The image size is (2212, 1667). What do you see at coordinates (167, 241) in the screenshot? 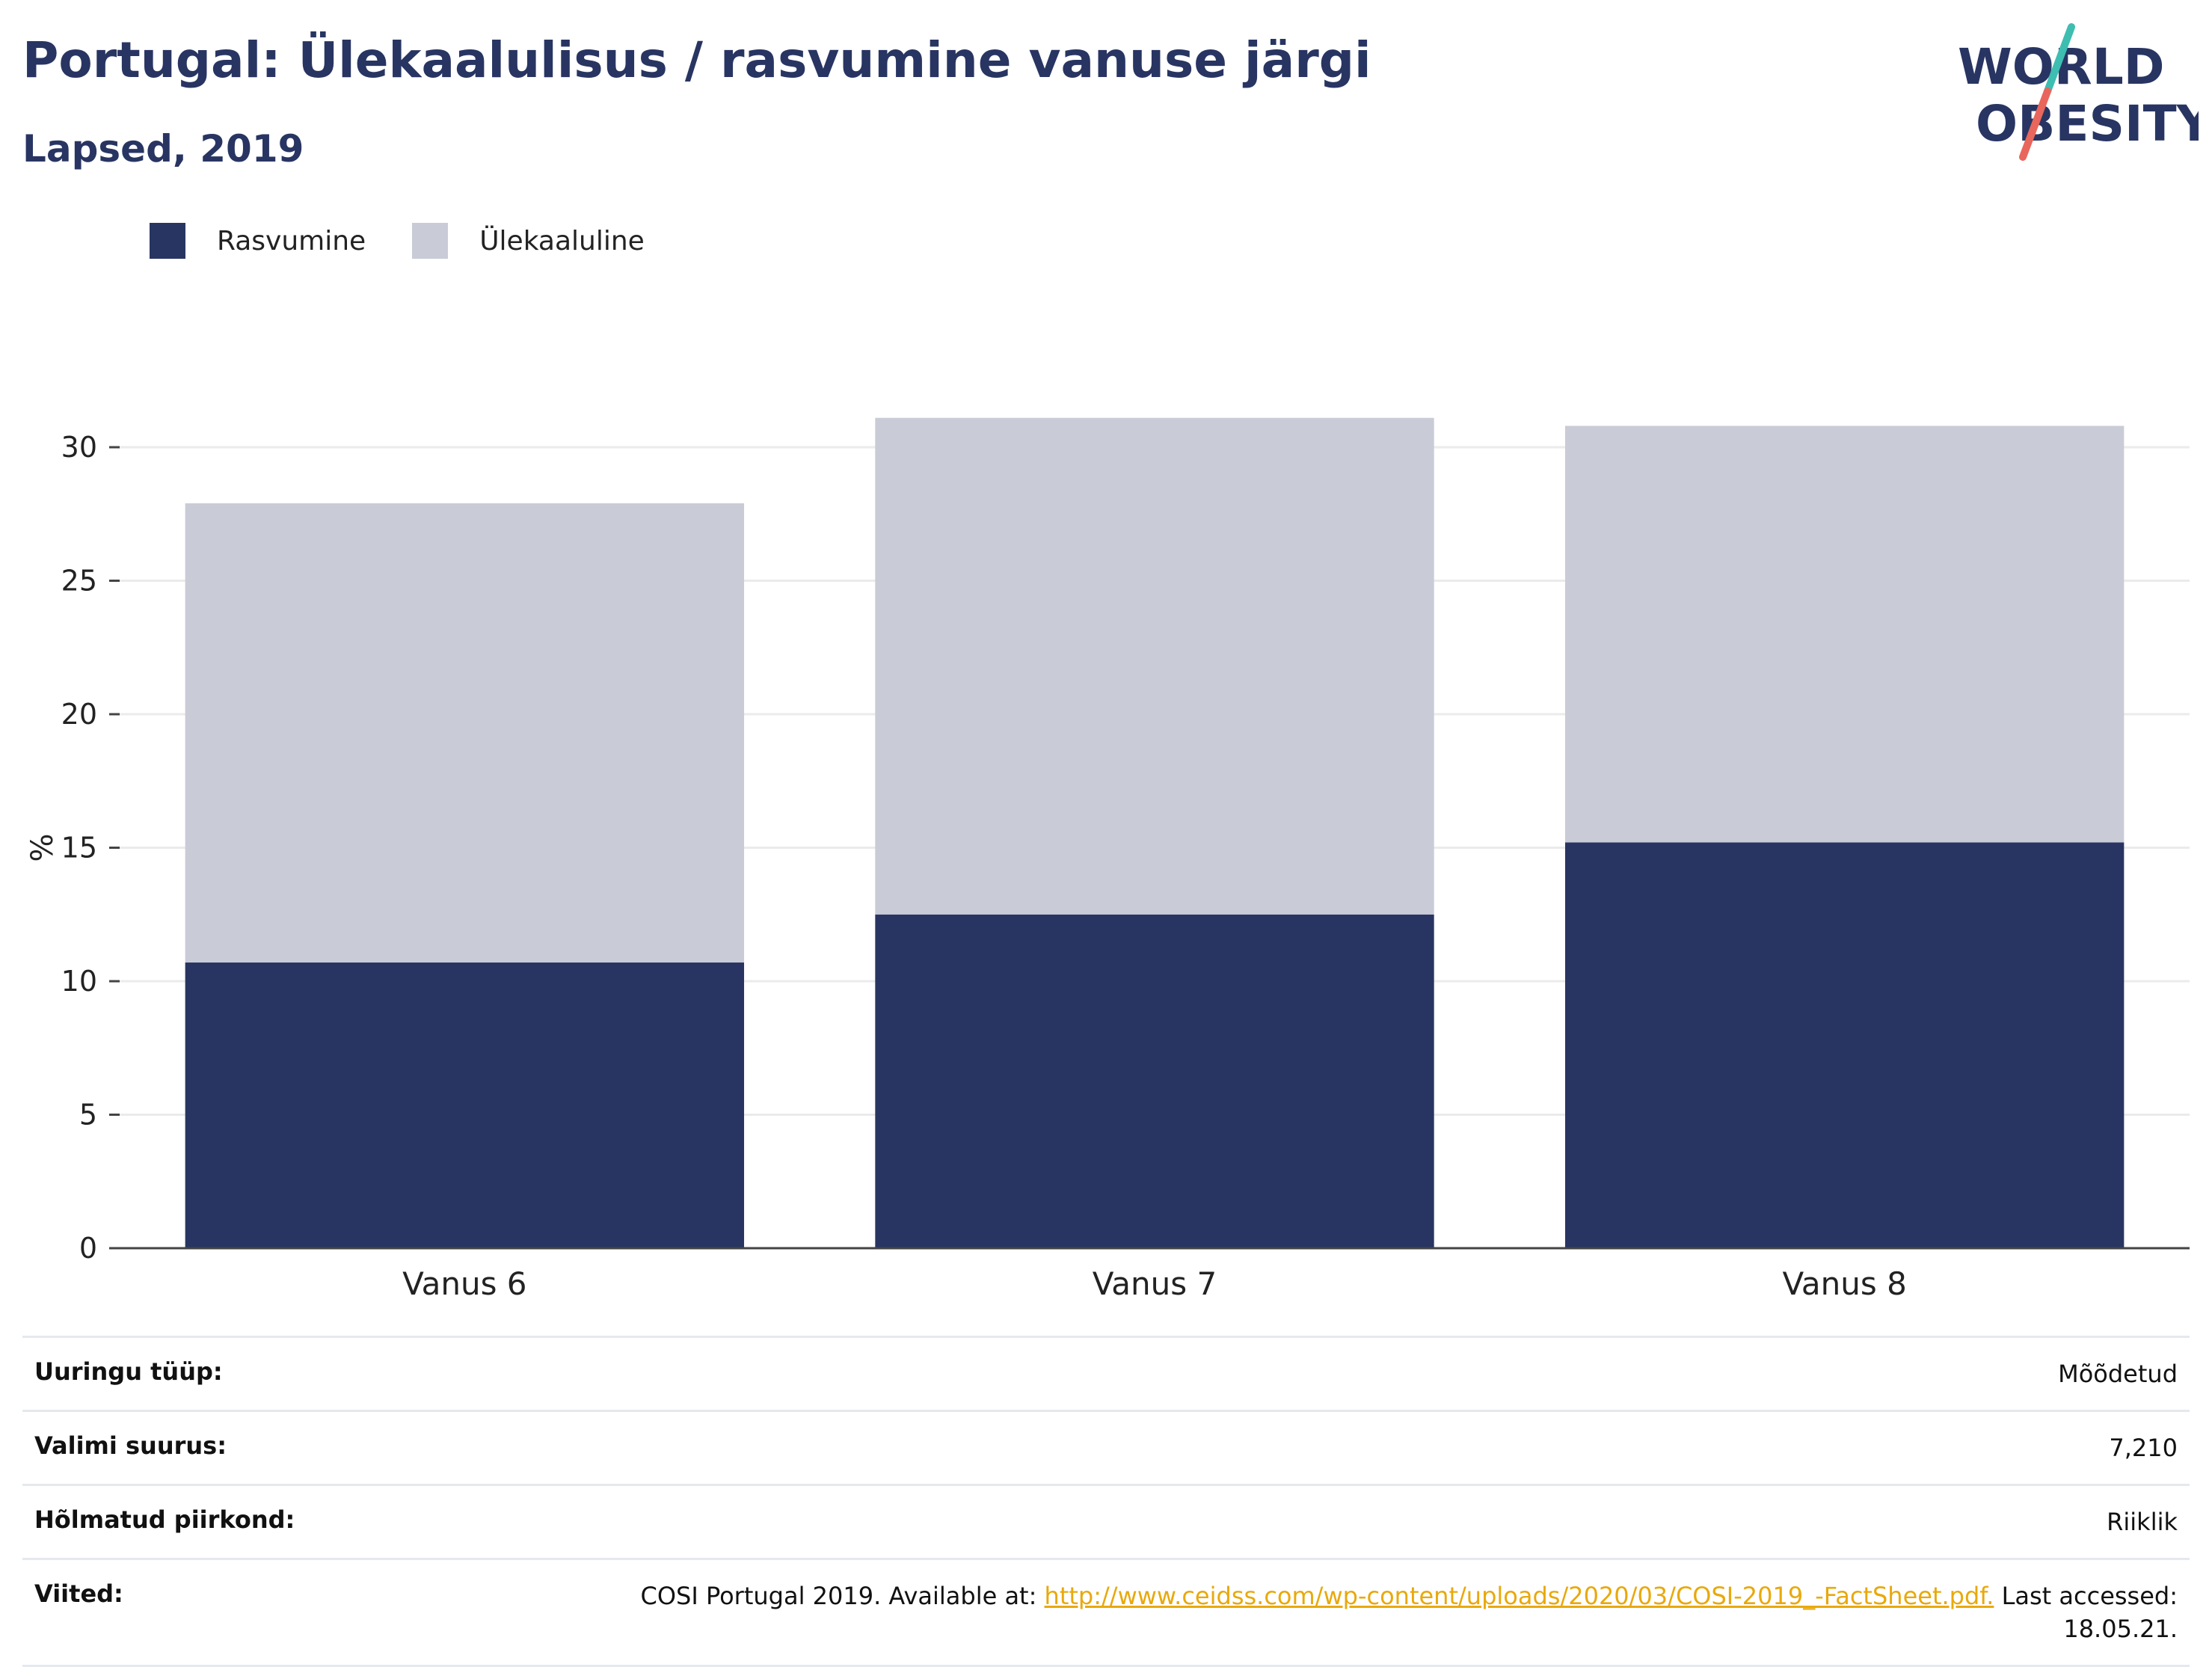
I see `legend-swatch-obesity` at bounding box center [167, 241].